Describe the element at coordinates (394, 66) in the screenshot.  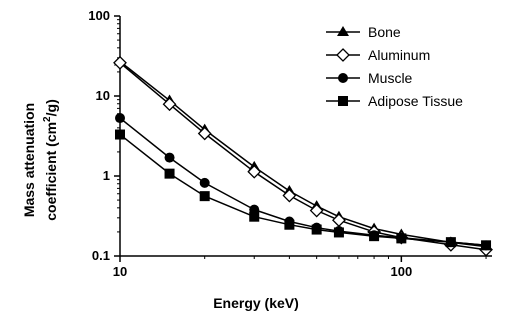
I see `legend: Bone Aluminum Muscle Adipose Tissue` at that location.